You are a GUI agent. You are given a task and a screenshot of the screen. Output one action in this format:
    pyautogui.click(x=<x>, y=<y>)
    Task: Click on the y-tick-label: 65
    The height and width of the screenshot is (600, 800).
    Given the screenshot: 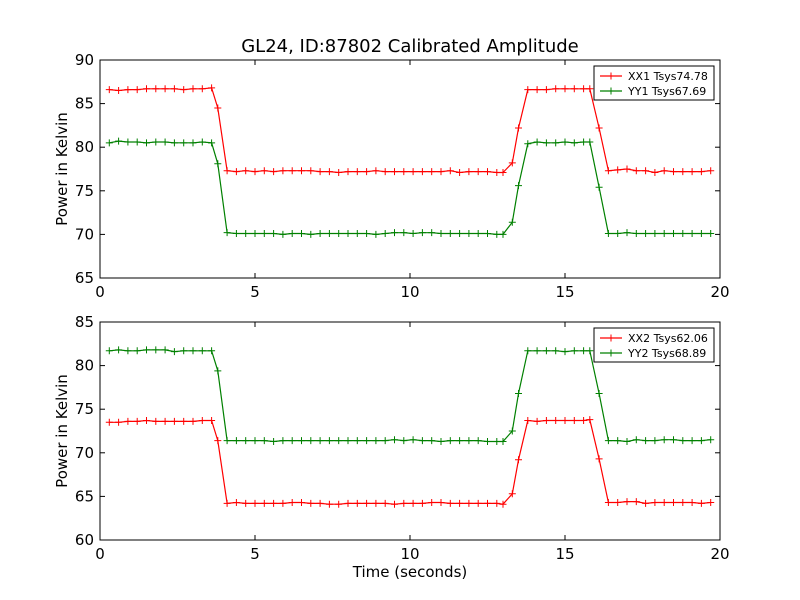 What is the action you would take?
    pyautogui.click(x=84, y=278)
    